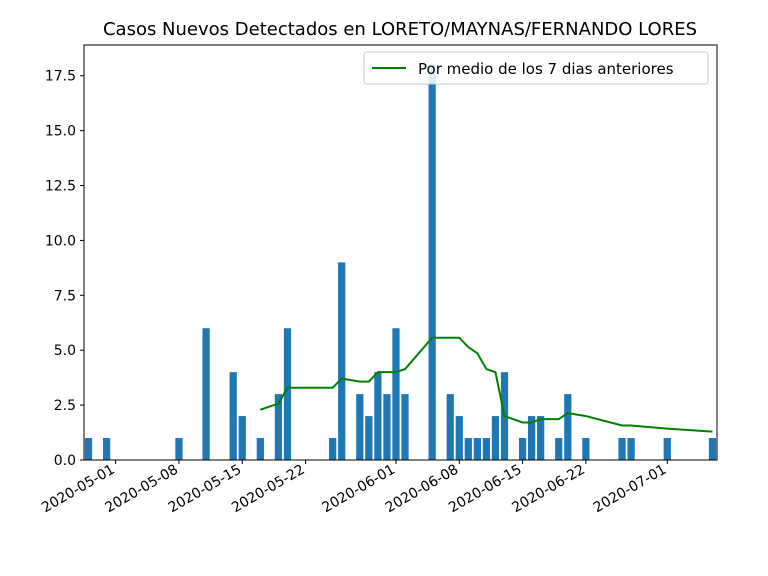 The image size is (768, 576). Describe the element at coordinates (65, 351) in the screenshot. I see `y-tick-label: 5.0` at that location.